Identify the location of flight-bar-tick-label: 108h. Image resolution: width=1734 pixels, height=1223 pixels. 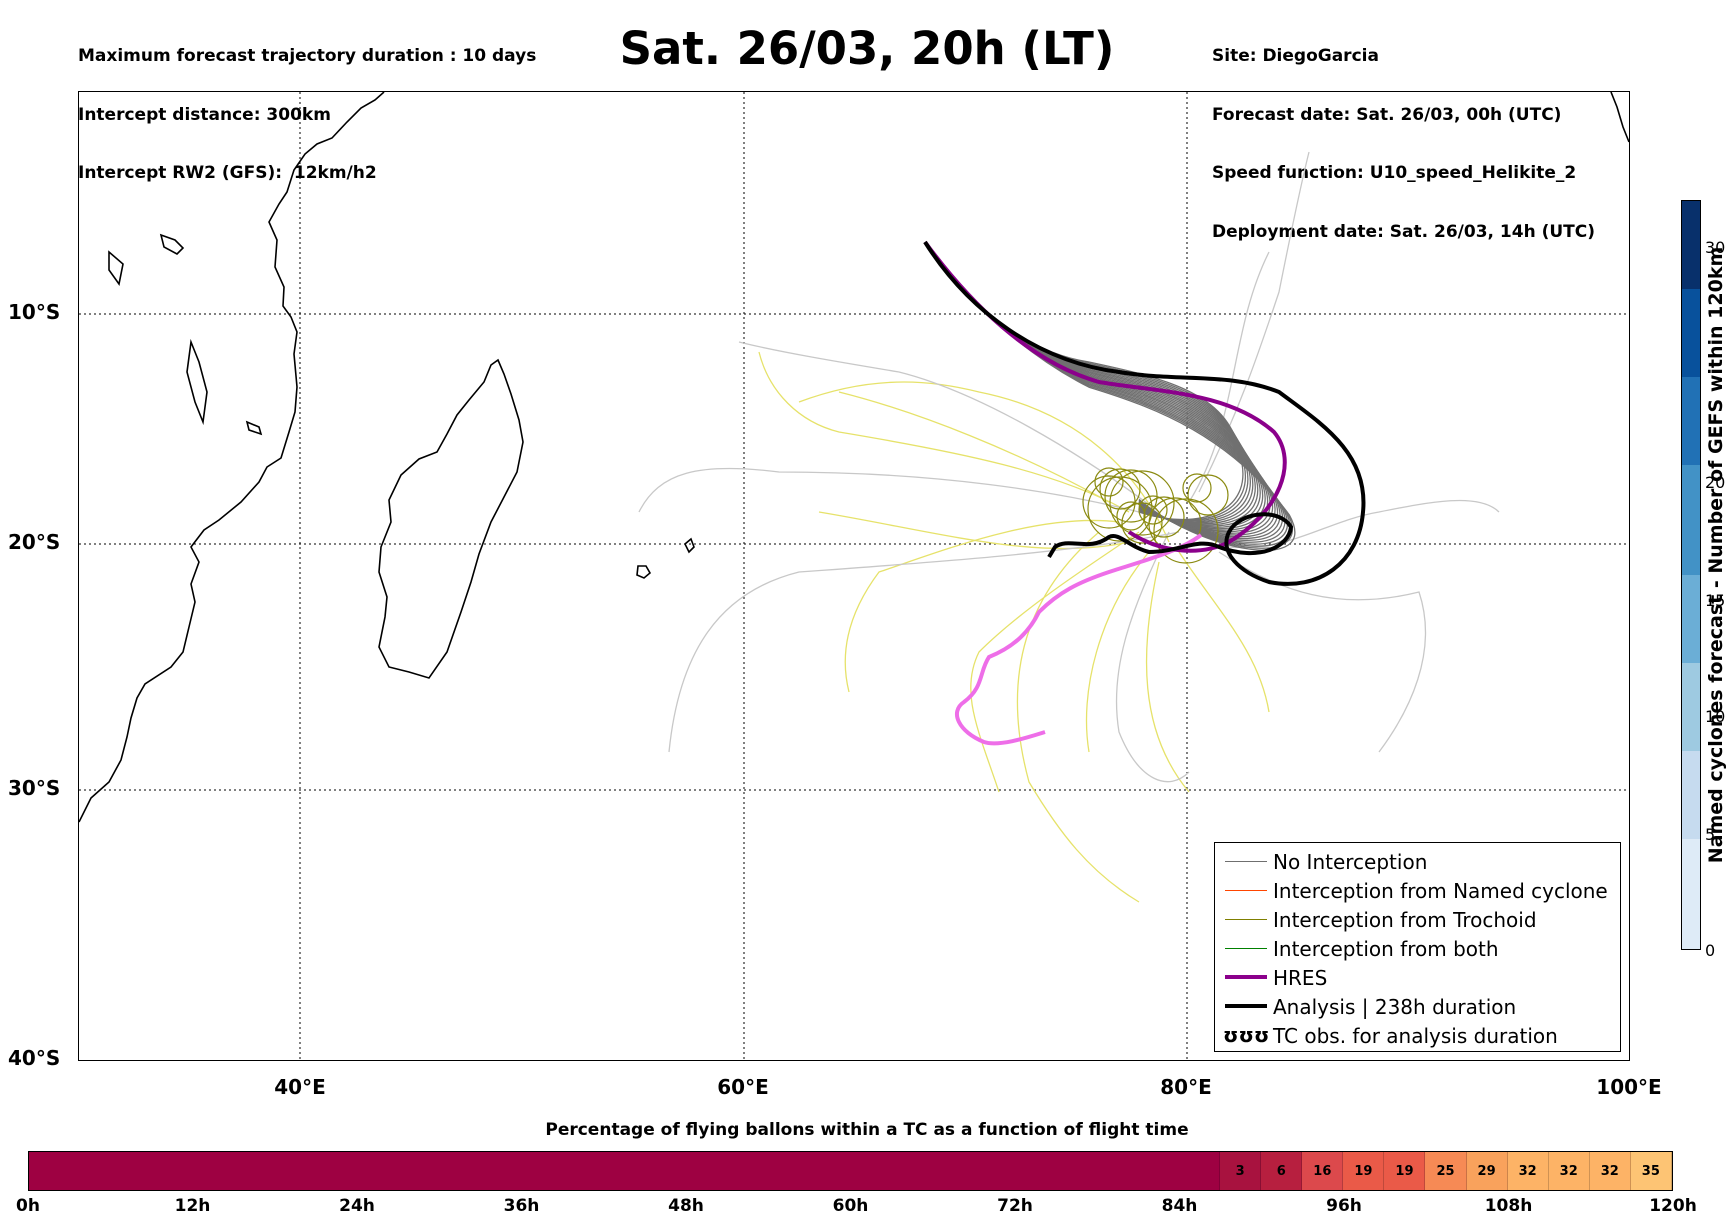
(1508, 1206).